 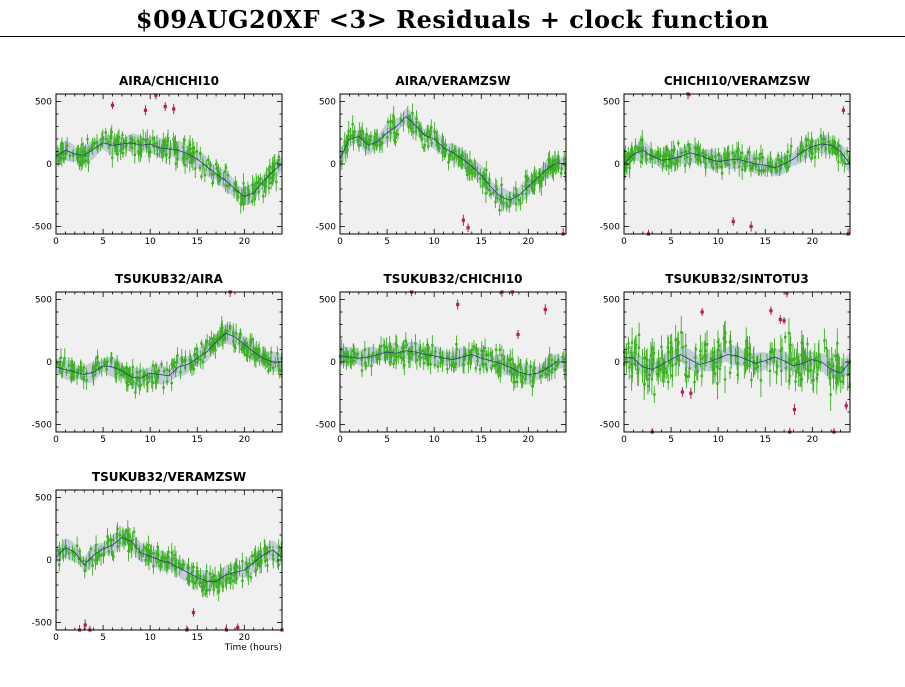 I want to click on plot-area, so click(x=169, y=362).